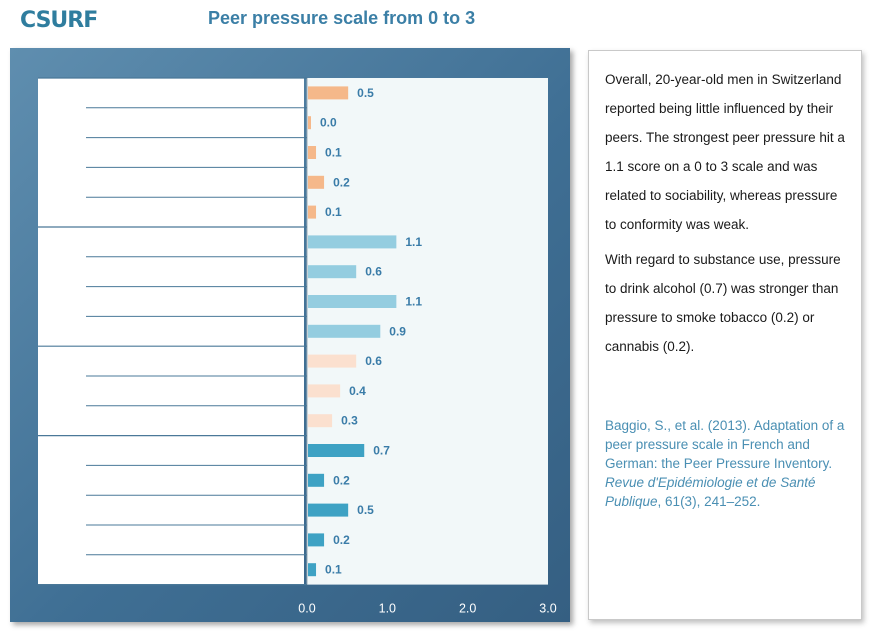 Image resolution: width=880 pixels, height=644 pixels. Describe the element at coordinates (381, 451) in the screenshot. I see `data-label: 0.7` at that location.